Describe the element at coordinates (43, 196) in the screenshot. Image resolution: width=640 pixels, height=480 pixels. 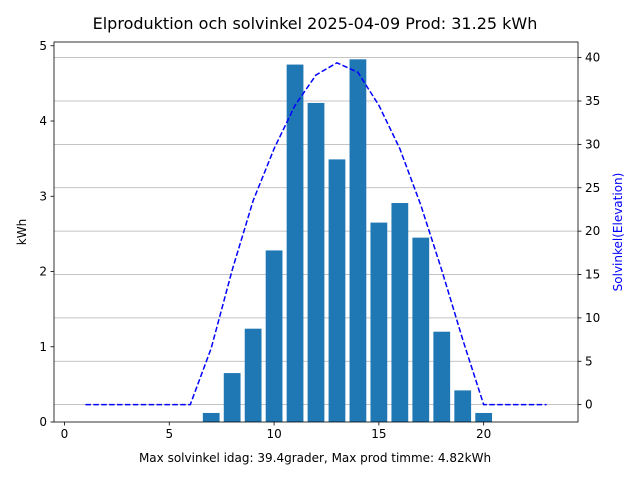
I see `y-tick-label: 3` at that location.